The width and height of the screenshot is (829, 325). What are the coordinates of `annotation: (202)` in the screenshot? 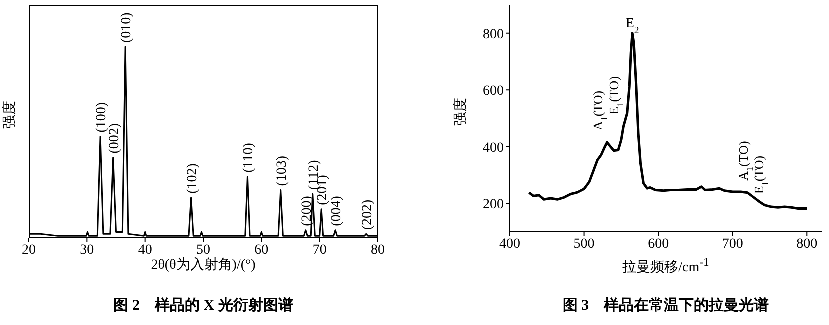 It's located at (368, 215).